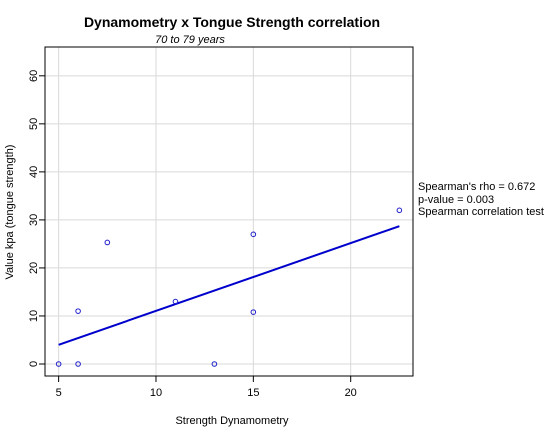  I want to click on annotation-test: Spearman correlation test, so click(481, 212).